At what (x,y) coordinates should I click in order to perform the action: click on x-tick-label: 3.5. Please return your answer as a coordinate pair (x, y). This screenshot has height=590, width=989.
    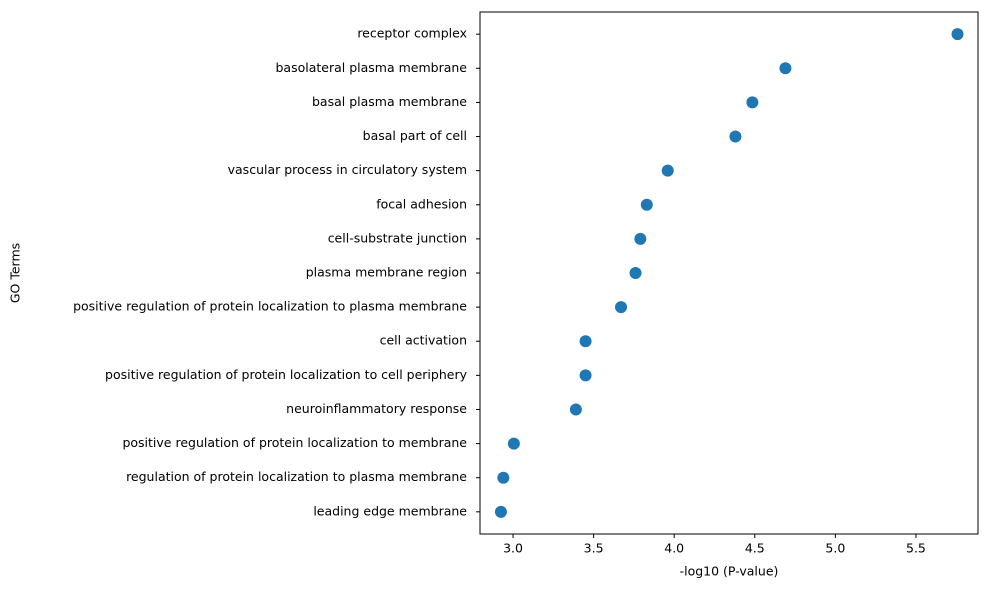
    Looking at the image, I should click on (594, 548).